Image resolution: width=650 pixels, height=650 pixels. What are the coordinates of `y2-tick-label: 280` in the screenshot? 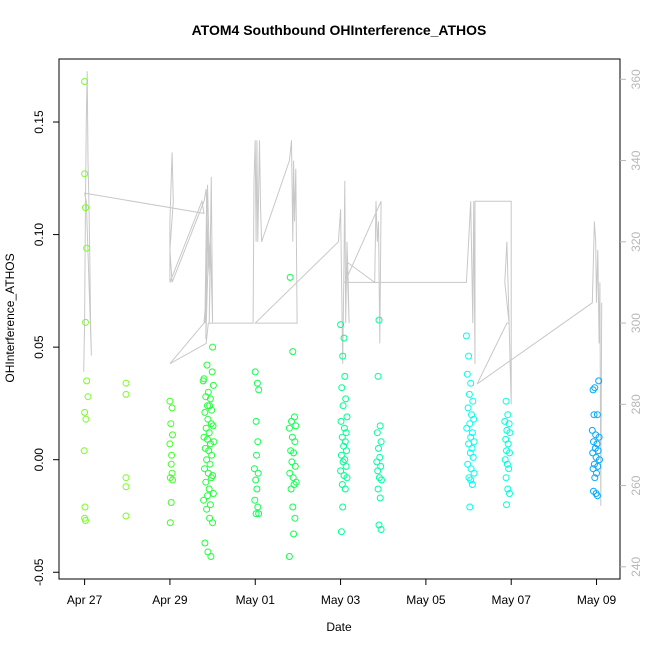 It's located at (636, 404).